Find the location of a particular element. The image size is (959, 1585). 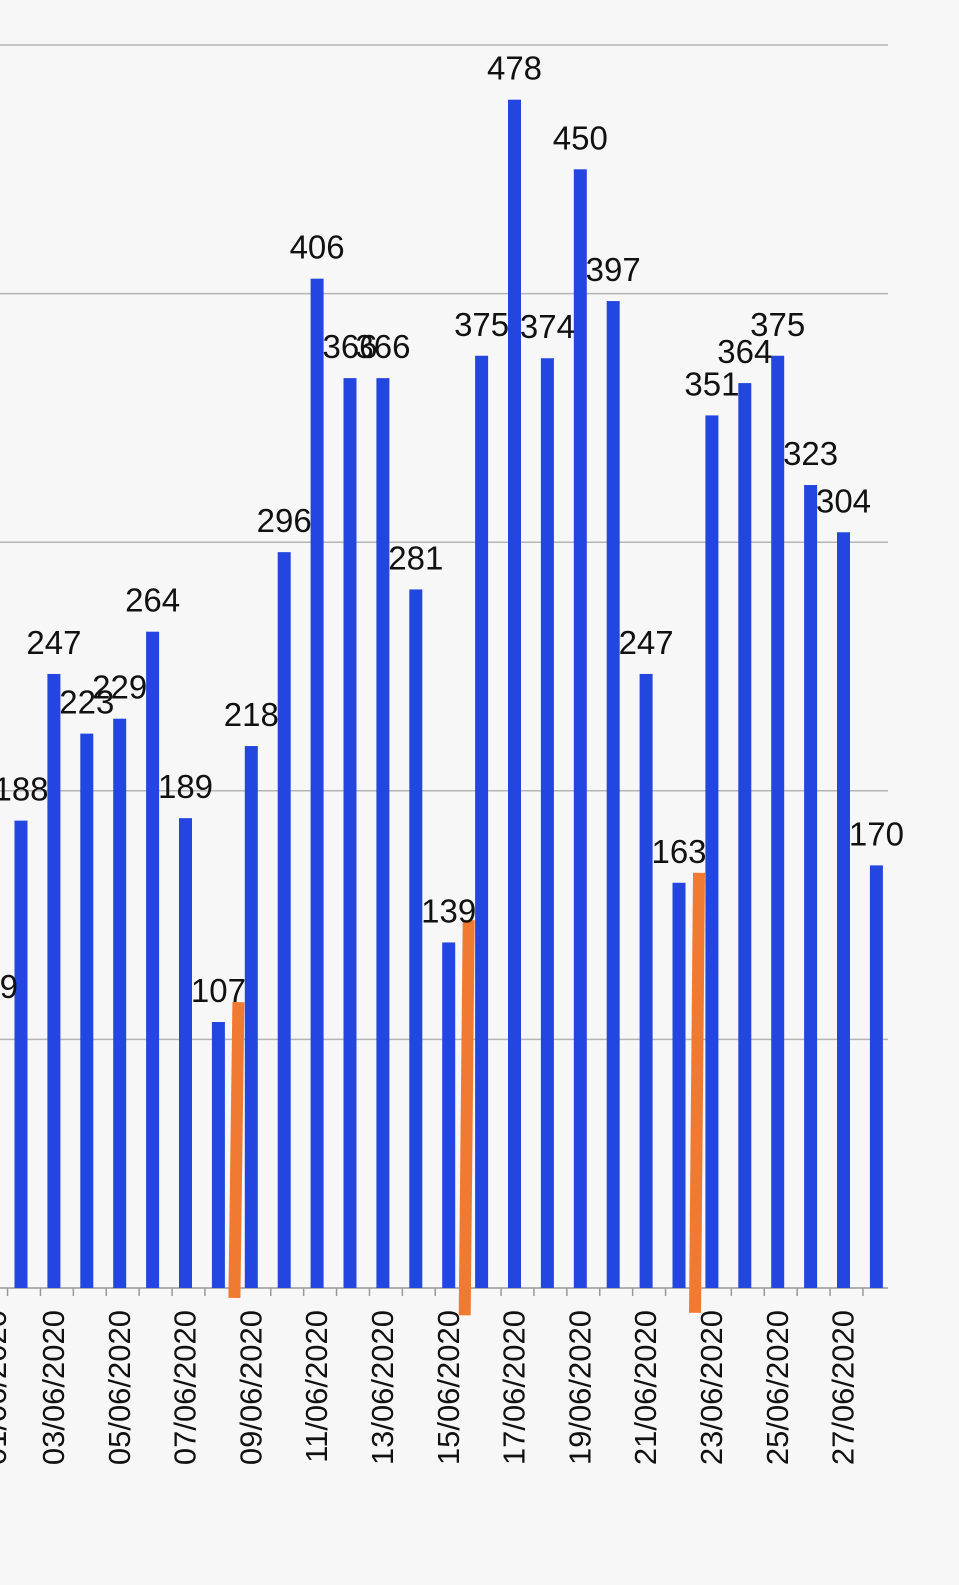

data-label: 188 is located at coordinates (24, 789).